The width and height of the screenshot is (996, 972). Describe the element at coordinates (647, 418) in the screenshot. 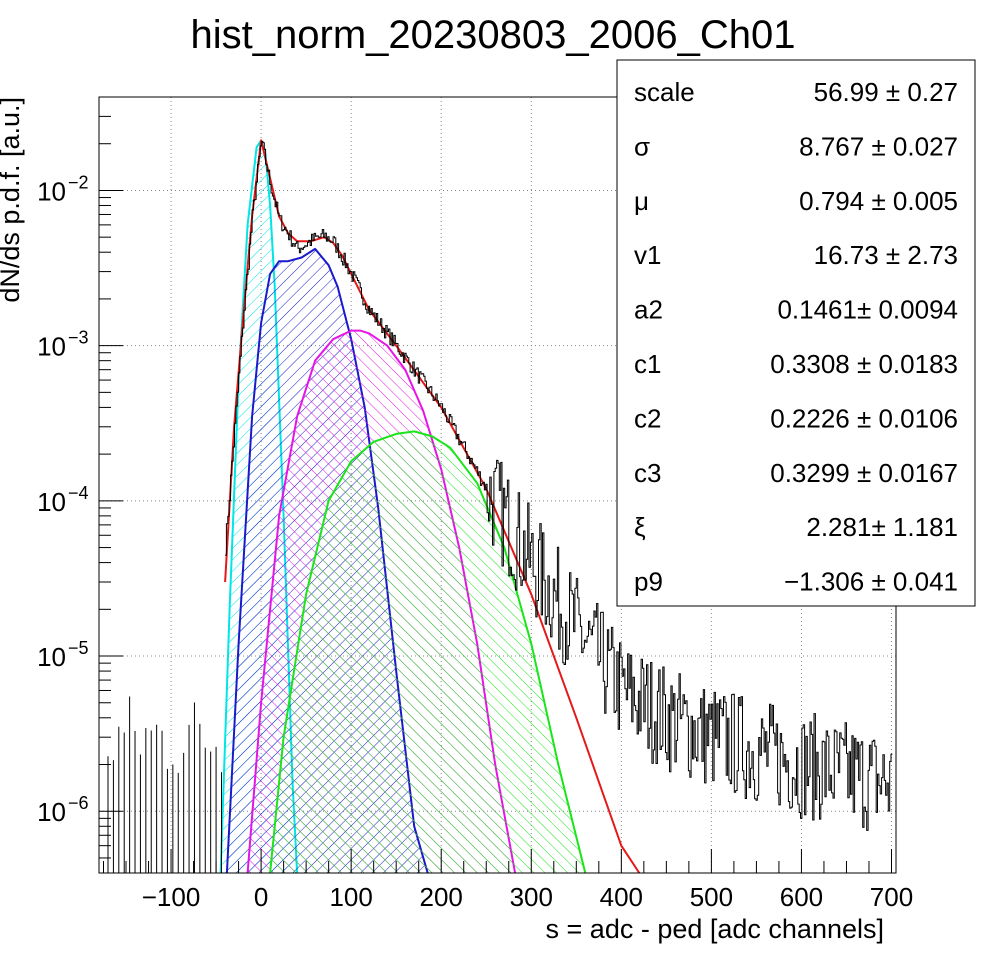

I see `stat-name: c2` at that location.